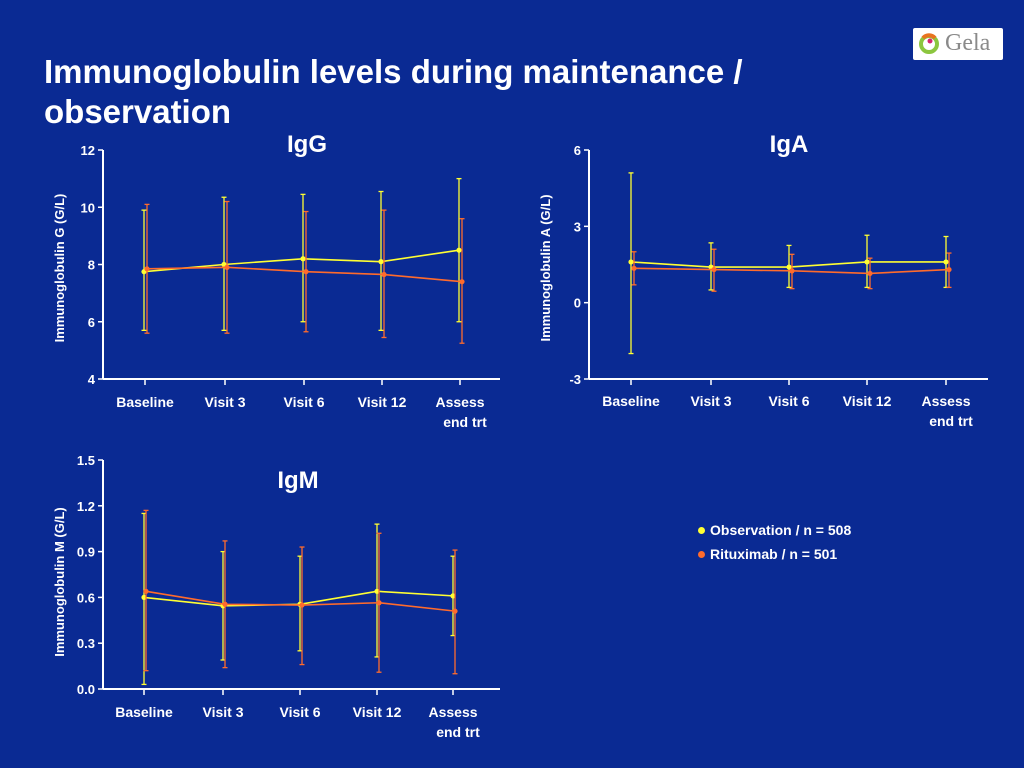 Image resolution: width=1024 pixels, height=768 pixels. What do you see at coordinates (86, 597) in the screenshot?
I see `y-tick-label: 0.6` at bounding box center [86, 597].